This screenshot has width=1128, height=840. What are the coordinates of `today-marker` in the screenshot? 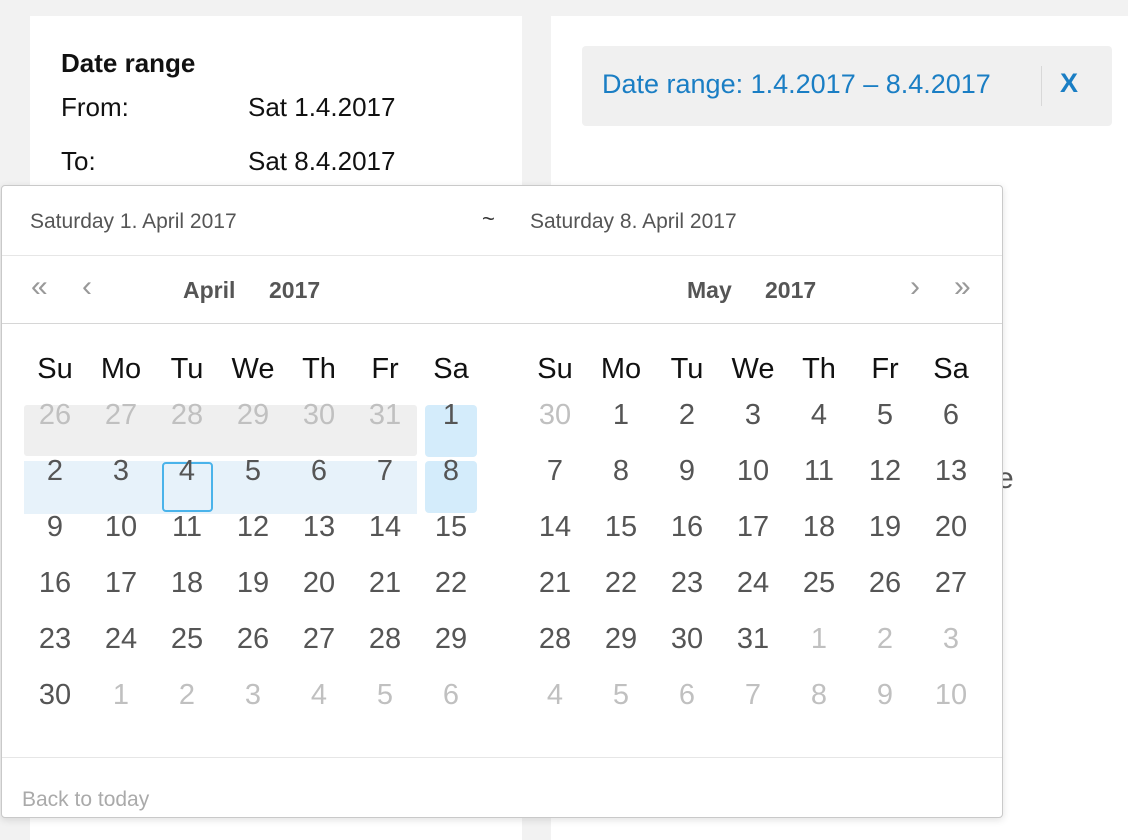 It's located at (187, 487).